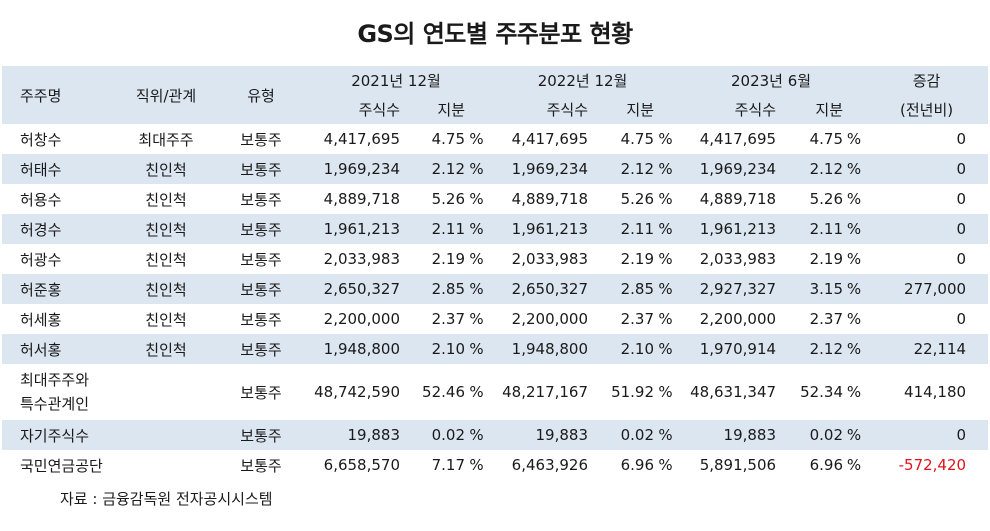 This screenshot has width=990, height=531. What do you see at coordinates (352, 435) in the screenshot?
I see `cell-shares-2021: 19,883` at bounding box center [352, 435].